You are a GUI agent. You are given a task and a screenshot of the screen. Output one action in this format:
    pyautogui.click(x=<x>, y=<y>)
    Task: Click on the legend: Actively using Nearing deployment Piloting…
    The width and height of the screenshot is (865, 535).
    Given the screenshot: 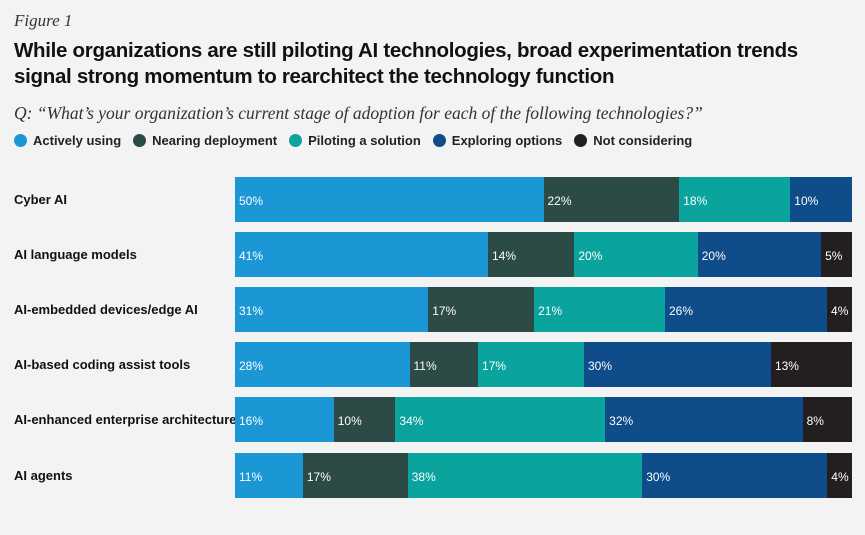 What is the action you would take?
    pyautogui.click(x=353, y=140)
    